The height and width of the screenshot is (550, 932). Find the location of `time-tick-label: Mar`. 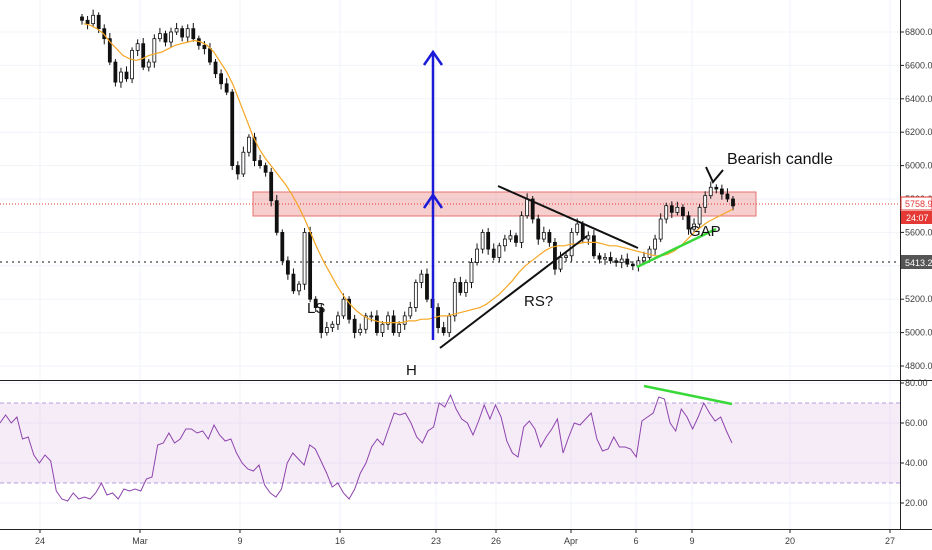

time-tick-label: Mar is located at coordinates (140, 541).